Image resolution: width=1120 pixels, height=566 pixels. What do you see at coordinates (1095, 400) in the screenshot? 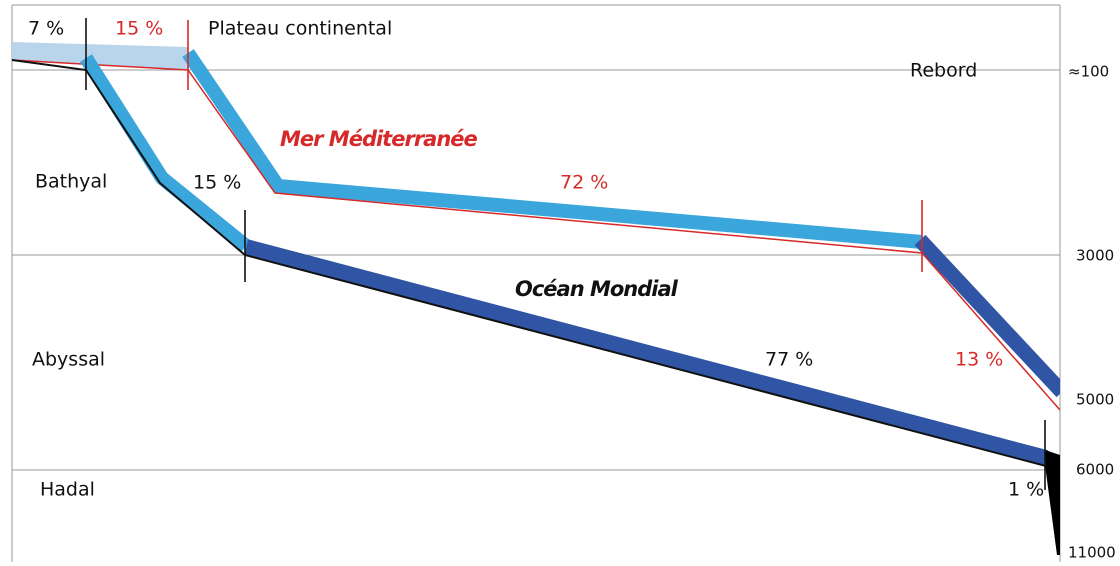
I see `depth-label: 5000` at bounding box center [1095, 400].